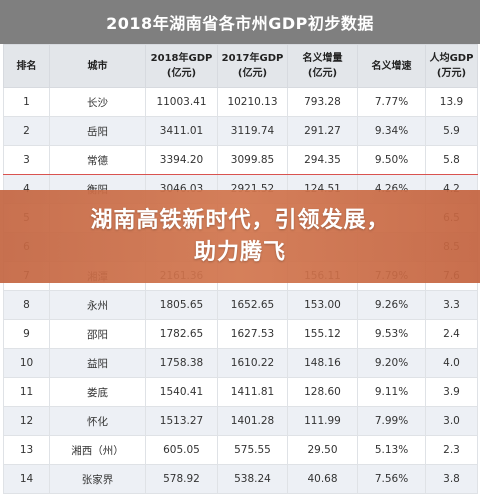 This screenshot has width=480, height=494. I want to click on table-row: 13 湘西（州） 605.05 575.55 29.50 5.13% 2.3, so click(240, 450).